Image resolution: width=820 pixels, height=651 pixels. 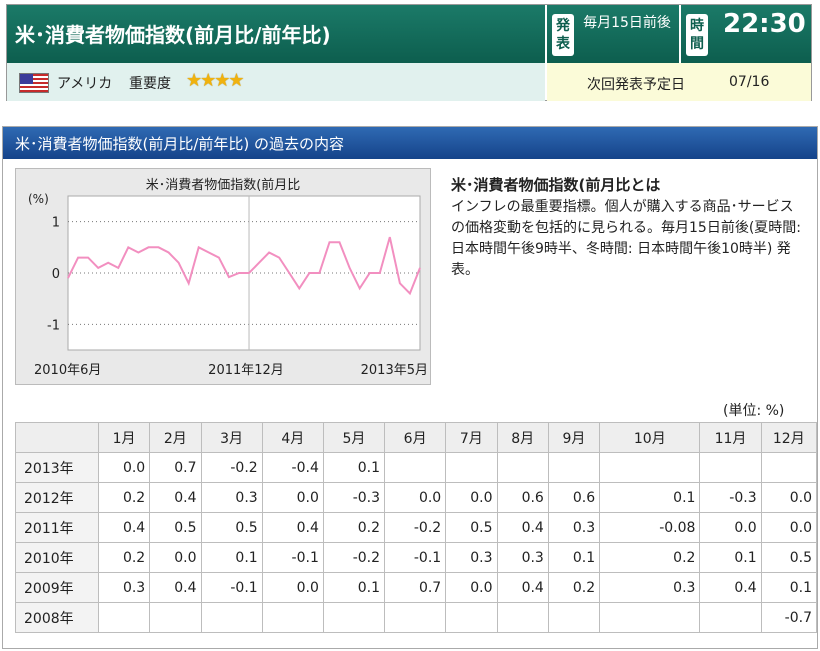 What do you see at coordinates (56, 223) in the screenshot?
I see `y-tick-label: 1` at bounding box center [56, 223].